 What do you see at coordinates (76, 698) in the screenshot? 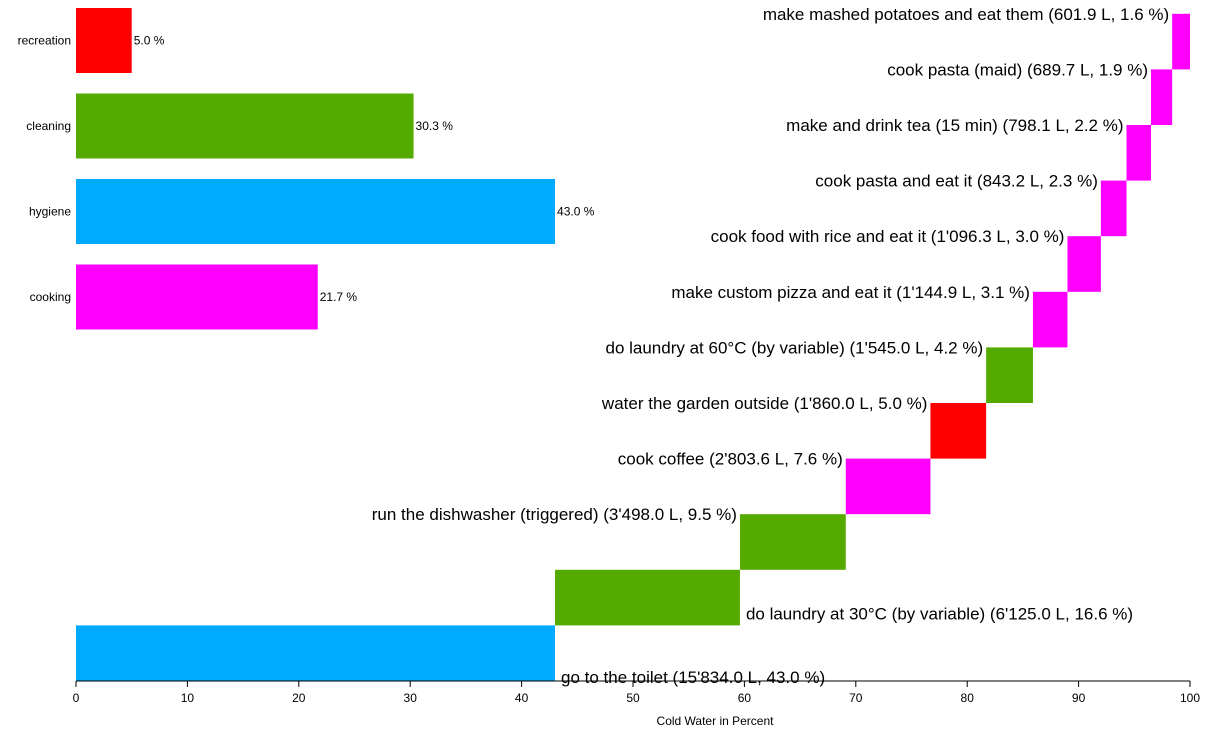
I see `x-tick-label-0: 0` at bounding box center [76, 698].